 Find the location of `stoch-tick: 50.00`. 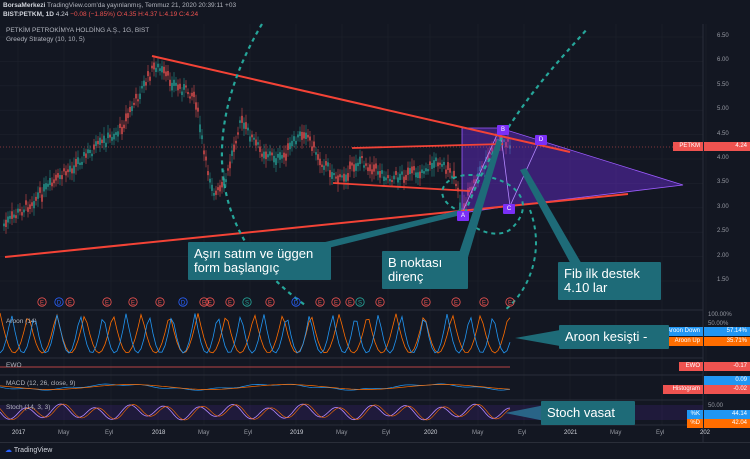

stoch-tick: 50.00 is located at coordinates (716, 406).